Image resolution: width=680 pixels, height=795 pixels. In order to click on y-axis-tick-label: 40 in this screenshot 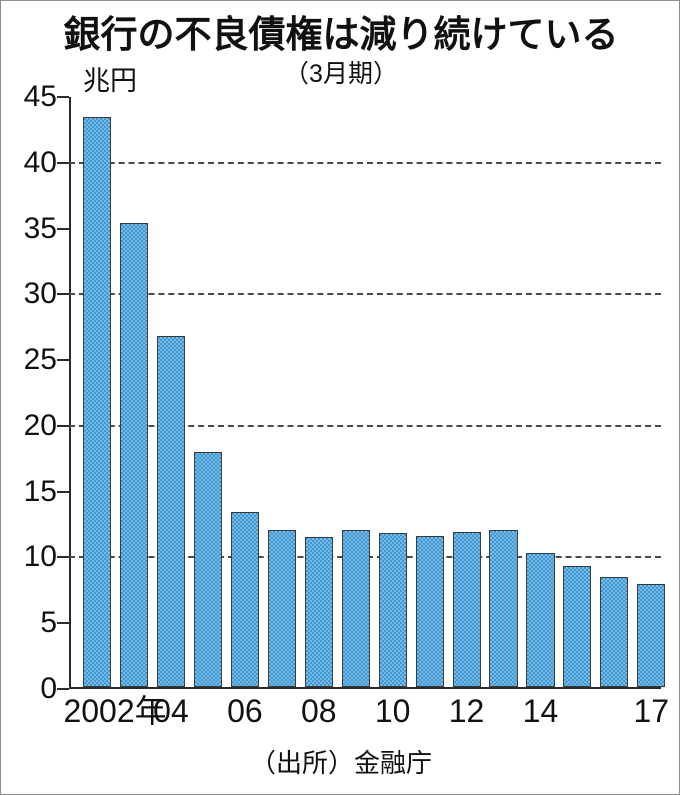, I will do `click(40, 162)`.